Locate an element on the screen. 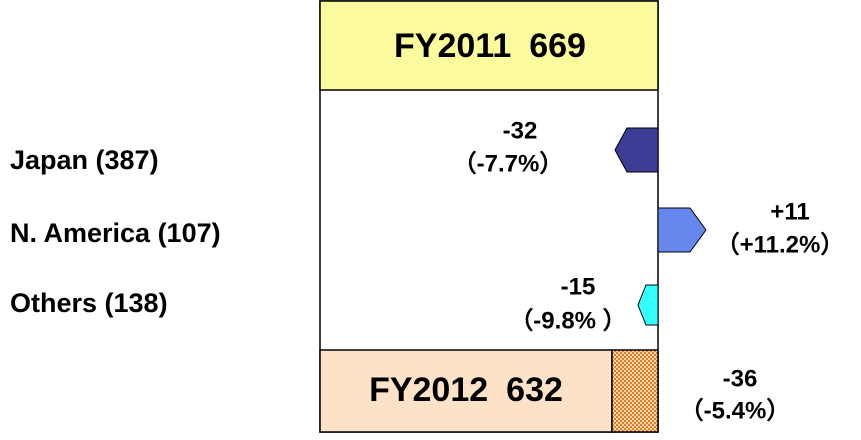 Image resolution: width=861 pixels, height=440 pixels. start-year: FY2011 is located at coordinates (452, 46).